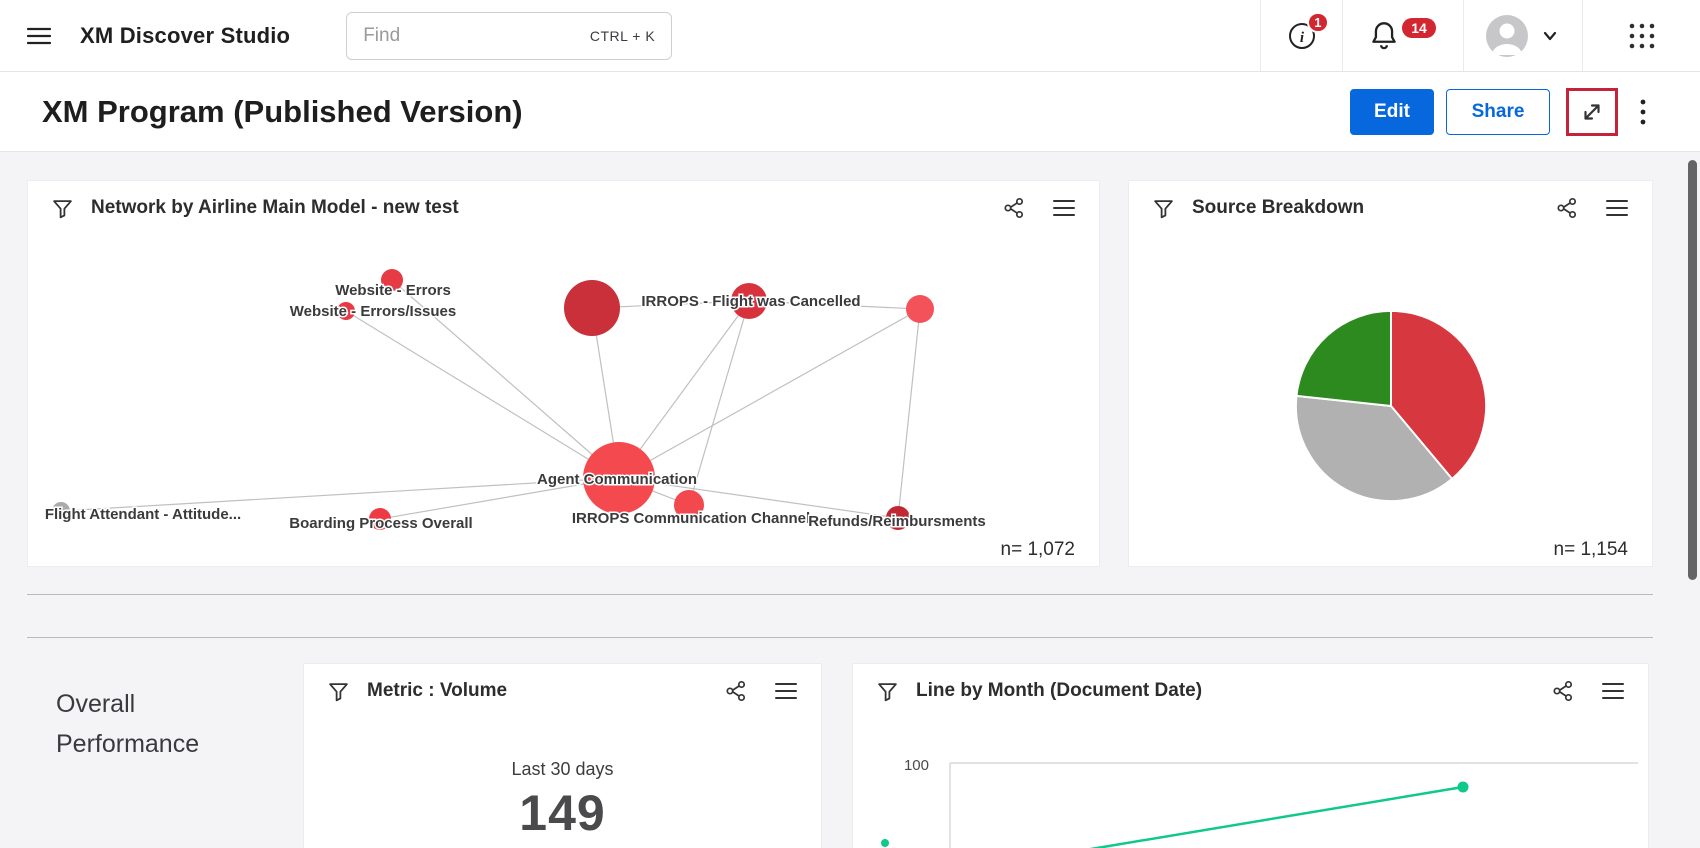 This screenshot has width=1700, height=848. What do you see at coordinates (275, 207) in the screenshot?
I see `widget-title: Network by Airline Main Model - new test` at bounding box center [275, 207].